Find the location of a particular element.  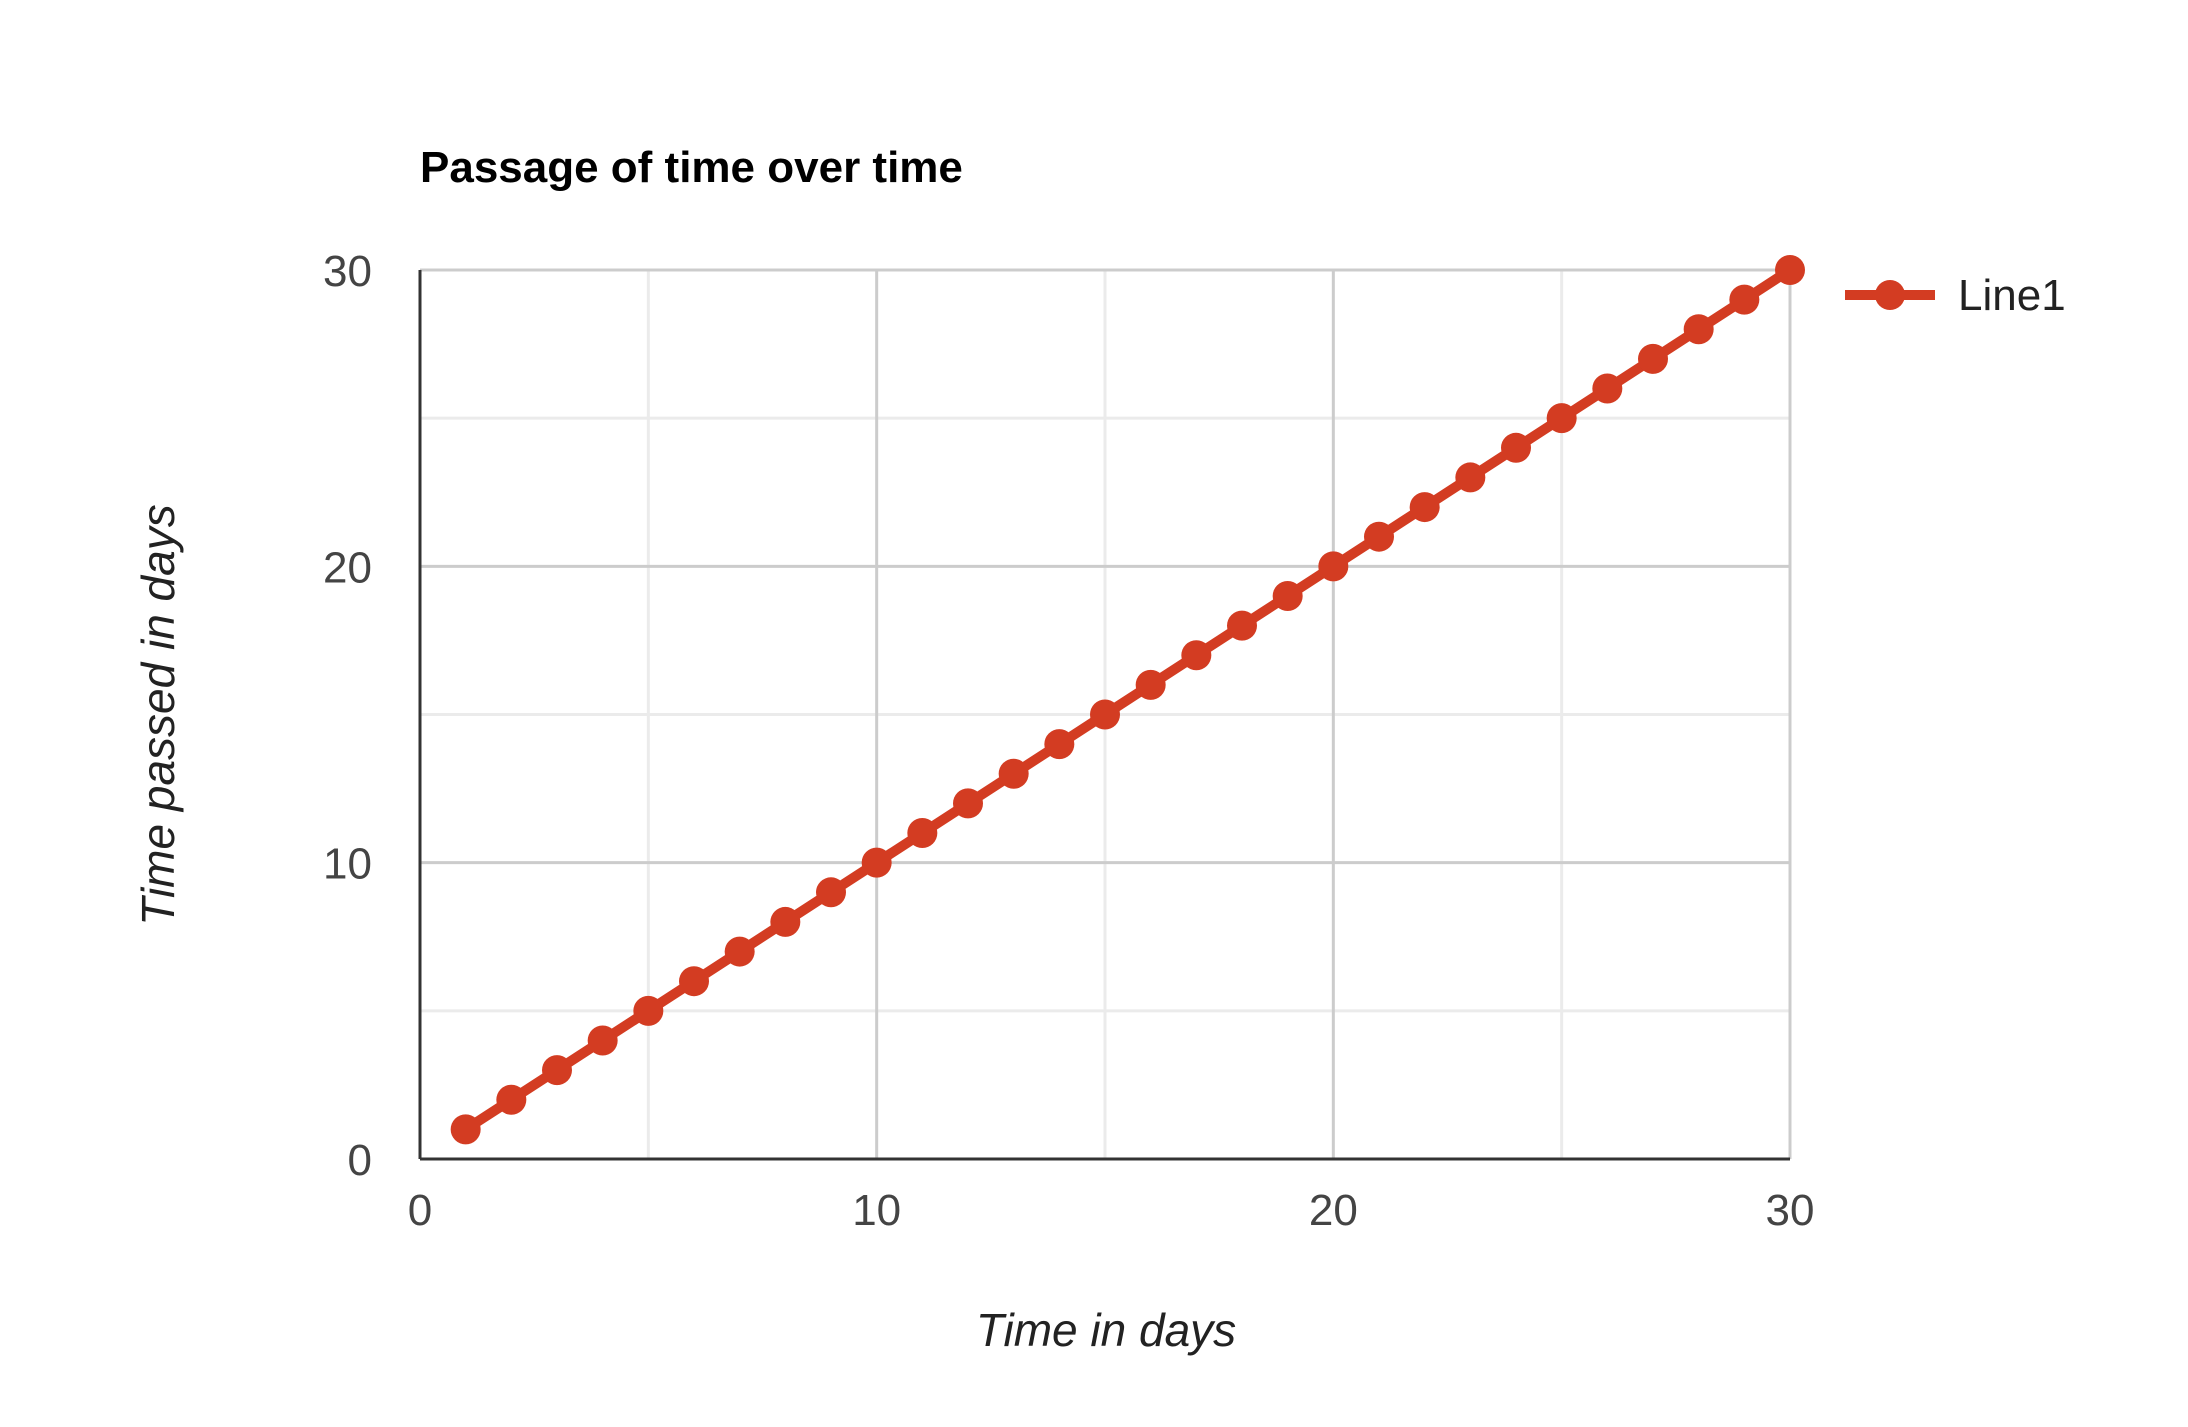

y-tick-label: 0 is located at coordinates (360, 1160).